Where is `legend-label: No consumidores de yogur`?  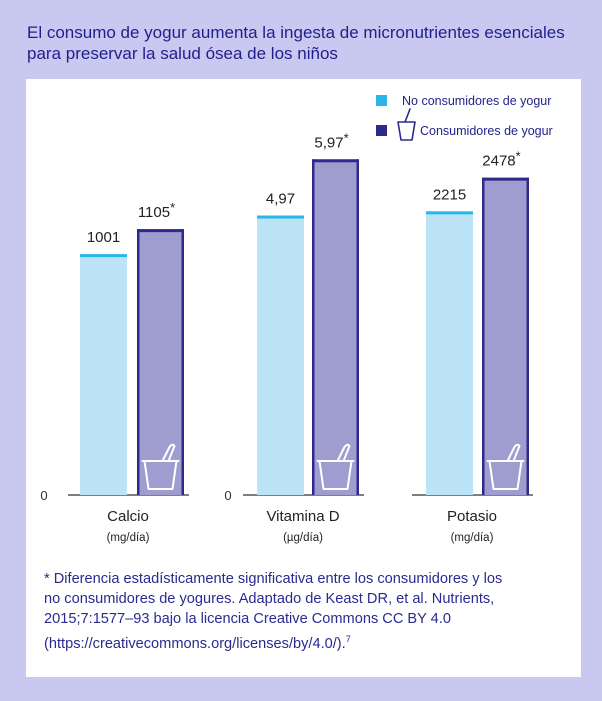 legend-label: No consumidores de yogur is located at coordinates (476, 101).